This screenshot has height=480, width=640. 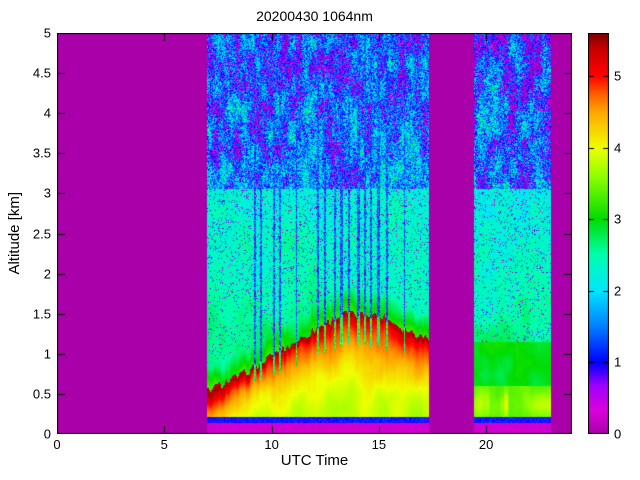 I want to click on x-axis-label: UTC Time, so click(x=314, y=460).